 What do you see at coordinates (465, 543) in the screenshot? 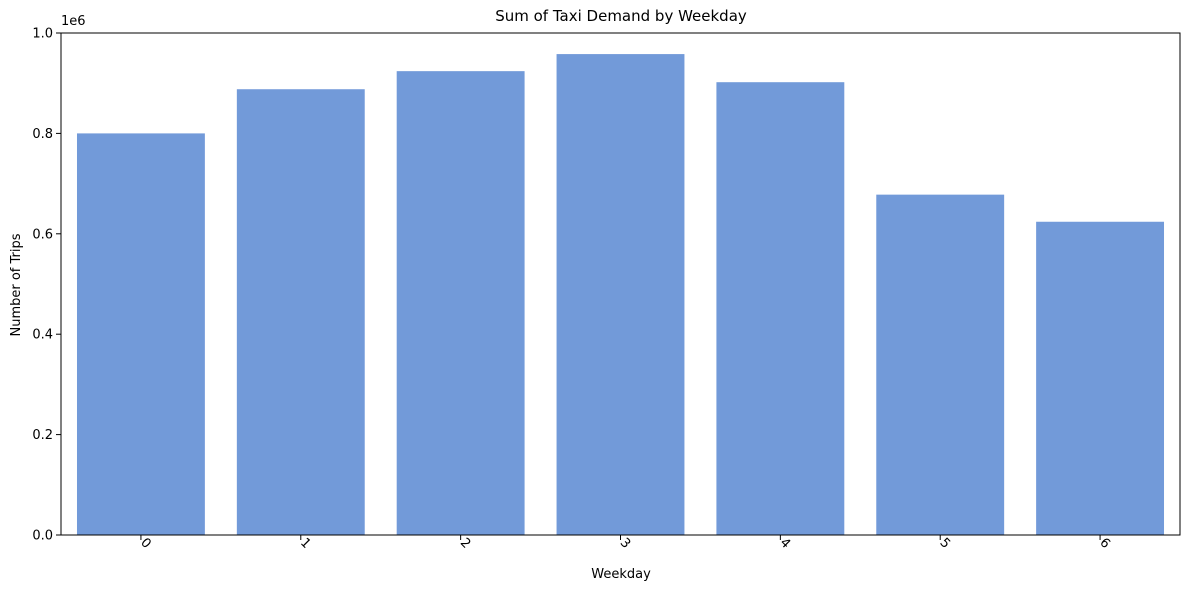
I see `x-tick-label: 2` at bounding box center [465, 543].